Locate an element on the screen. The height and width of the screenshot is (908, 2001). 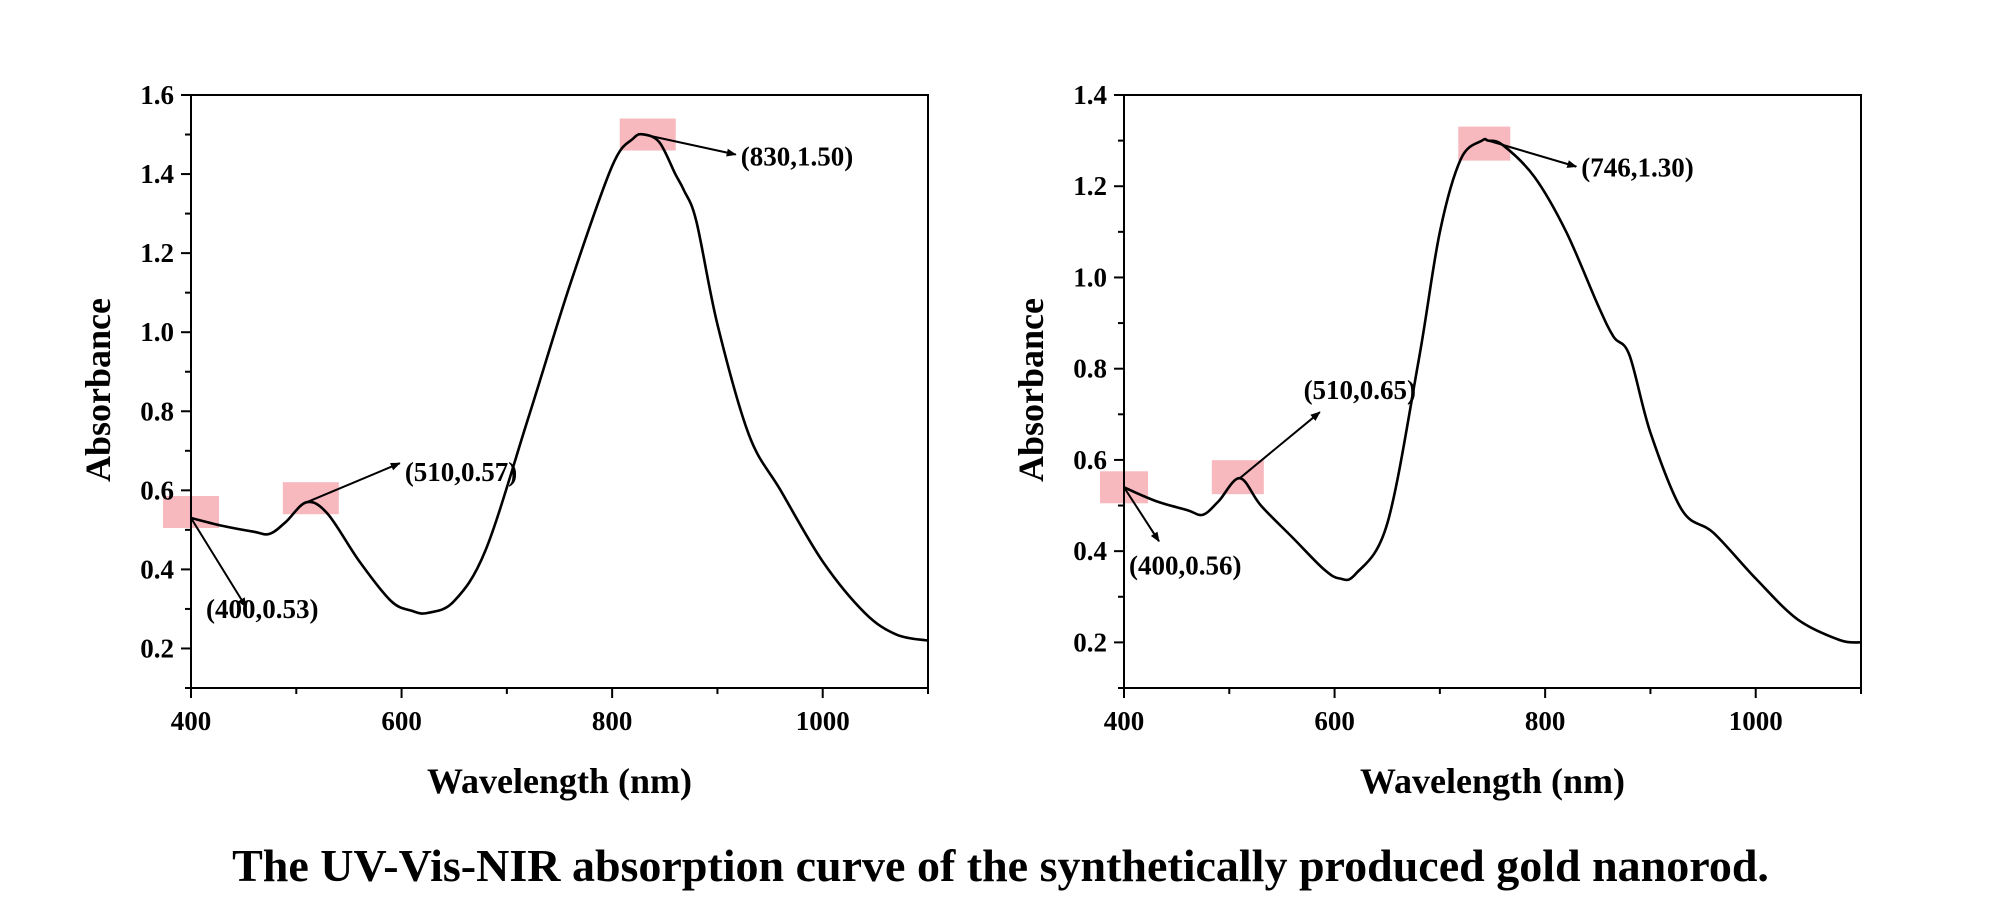
annotation-label: (830,1.50) is located at coordinates (797, 157).